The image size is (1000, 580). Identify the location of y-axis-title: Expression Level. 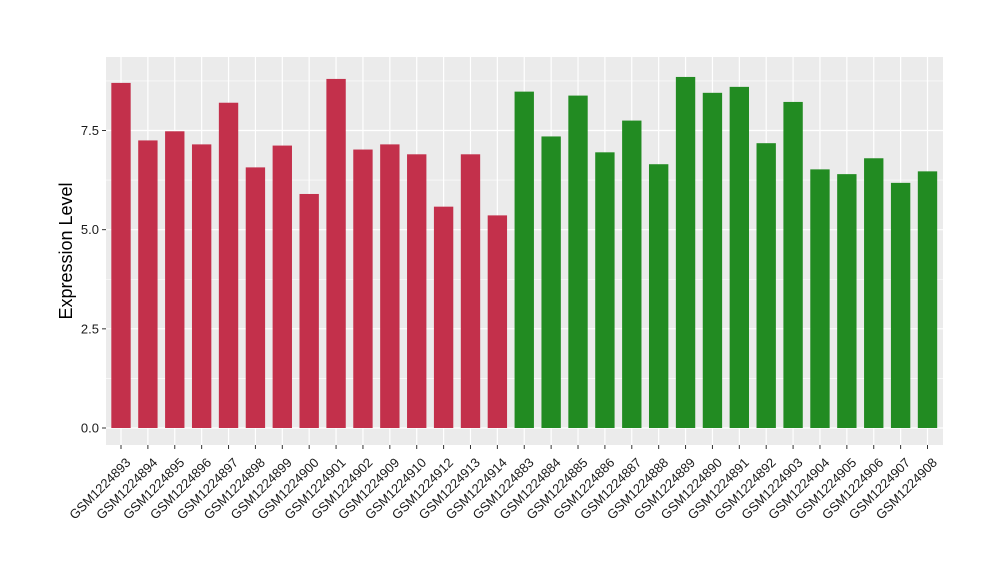
(66, 250).